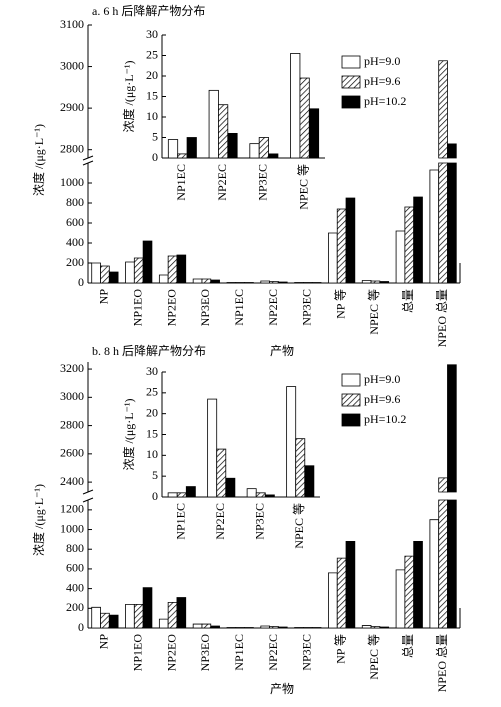 This screenshot has width=501, height=707. I want to click on y-tick-label: 600, so click(75, 222).